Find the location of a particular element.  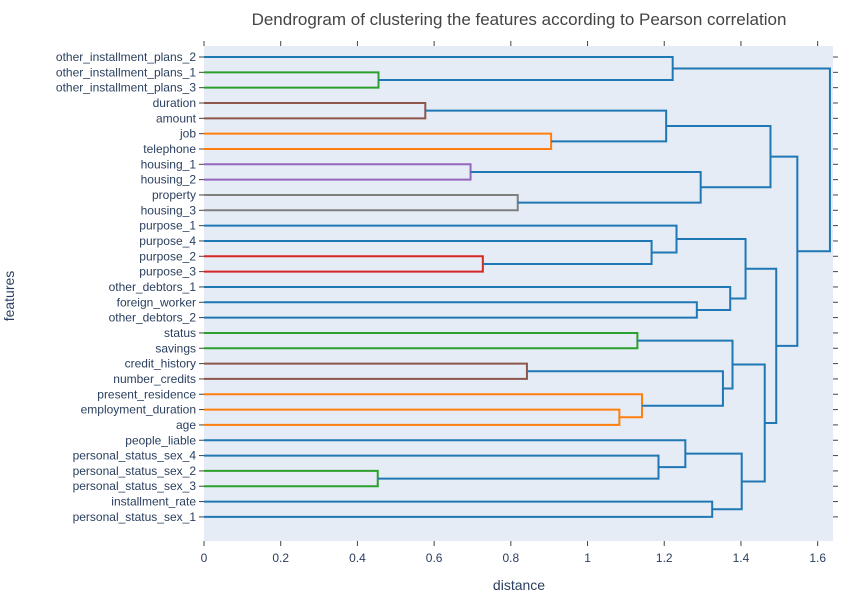

link-ac is located at coordinates (784, 251).